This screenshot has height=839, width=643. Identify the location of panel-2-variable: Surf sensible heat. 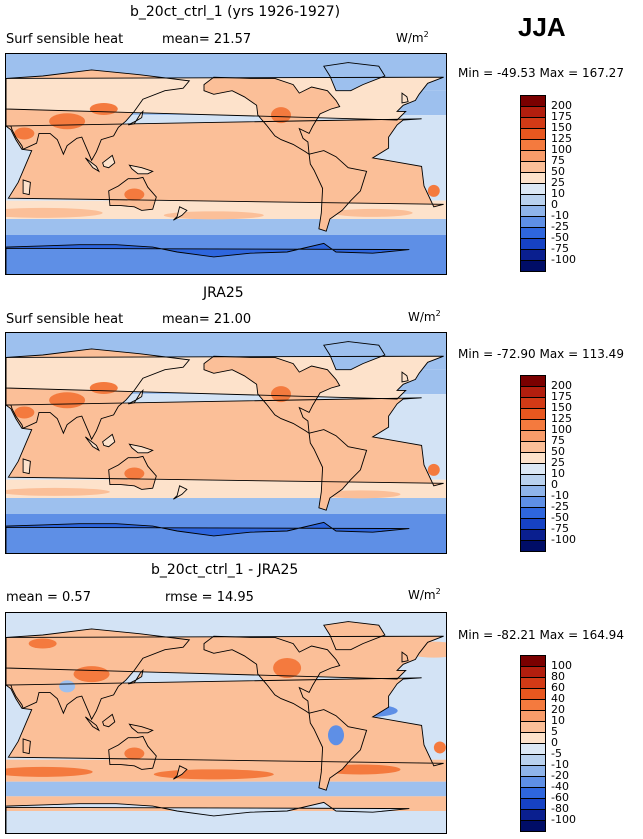
(65, 319).